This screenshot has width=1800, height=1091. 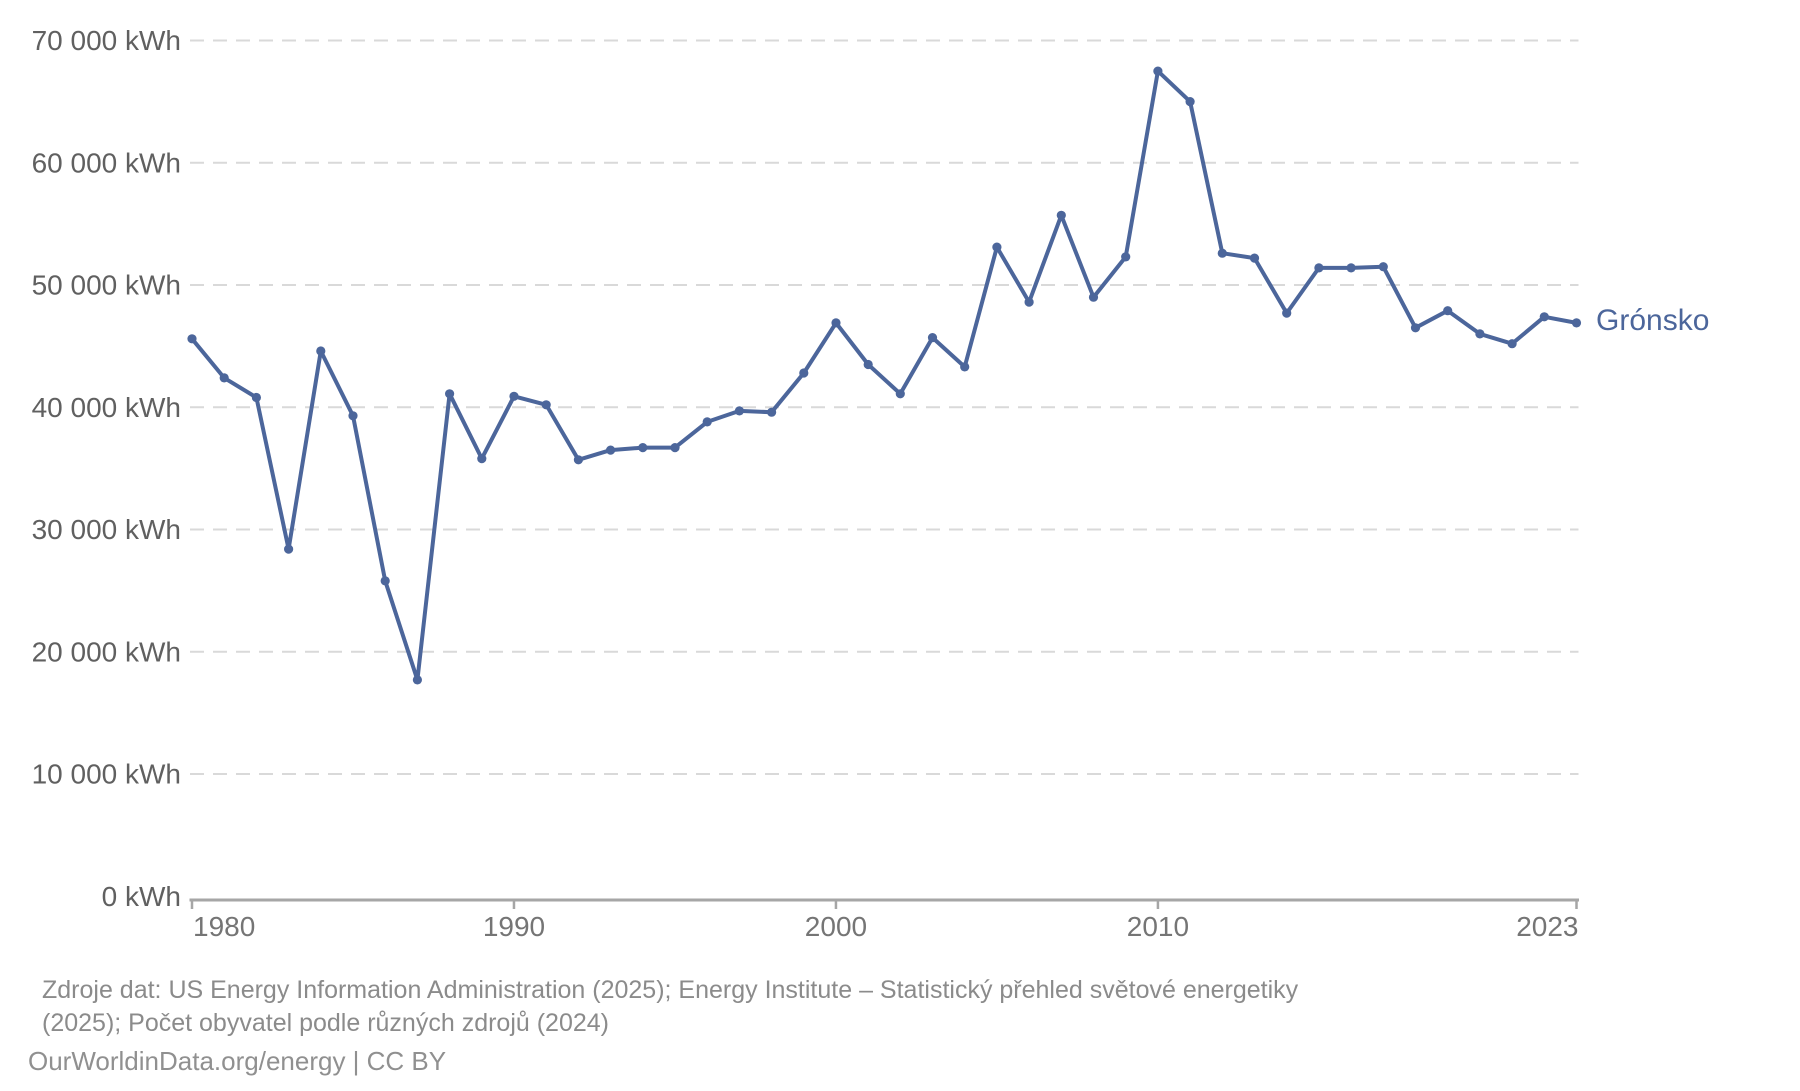 I want to click on data-point-2003, so click(x=932, y=338).